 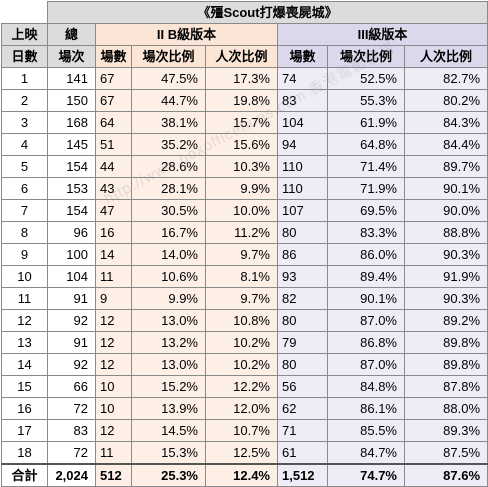 What do you see at coordinates (244, 210) in the screenshot?
I see `table-row: 7 154 47 30.5% 10.0% 107 69.5% 90.0%` at bounding box center [244, 210].